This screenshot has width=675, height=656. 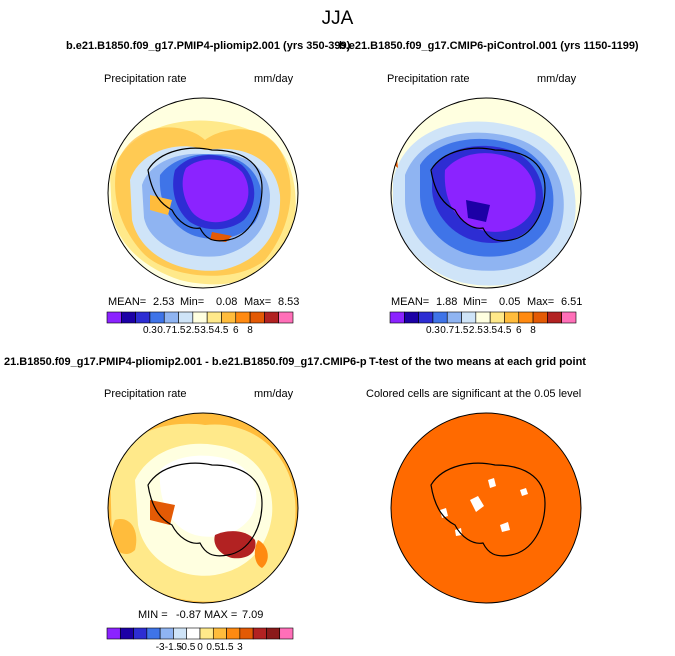 I want to click on panel3-colorbar-tick-5: 1.5, so click(x=227, y=647).